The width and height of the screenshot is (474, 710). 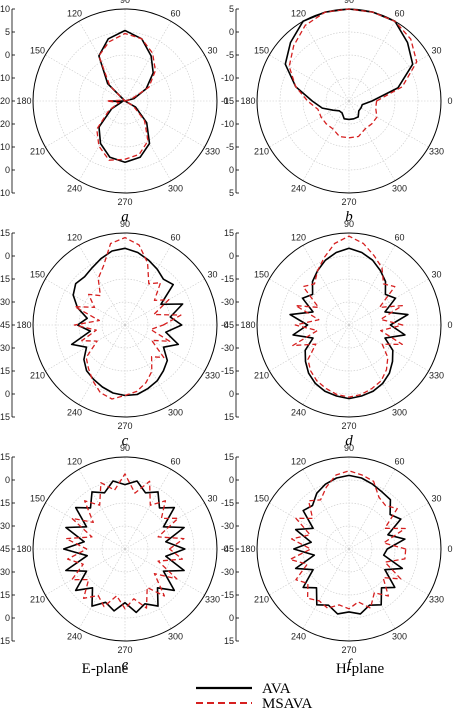 What do you see at coordinates (5, 124) in the screenshot?
I see `radial-tick-label: -20` at bounding box center [5, 124].